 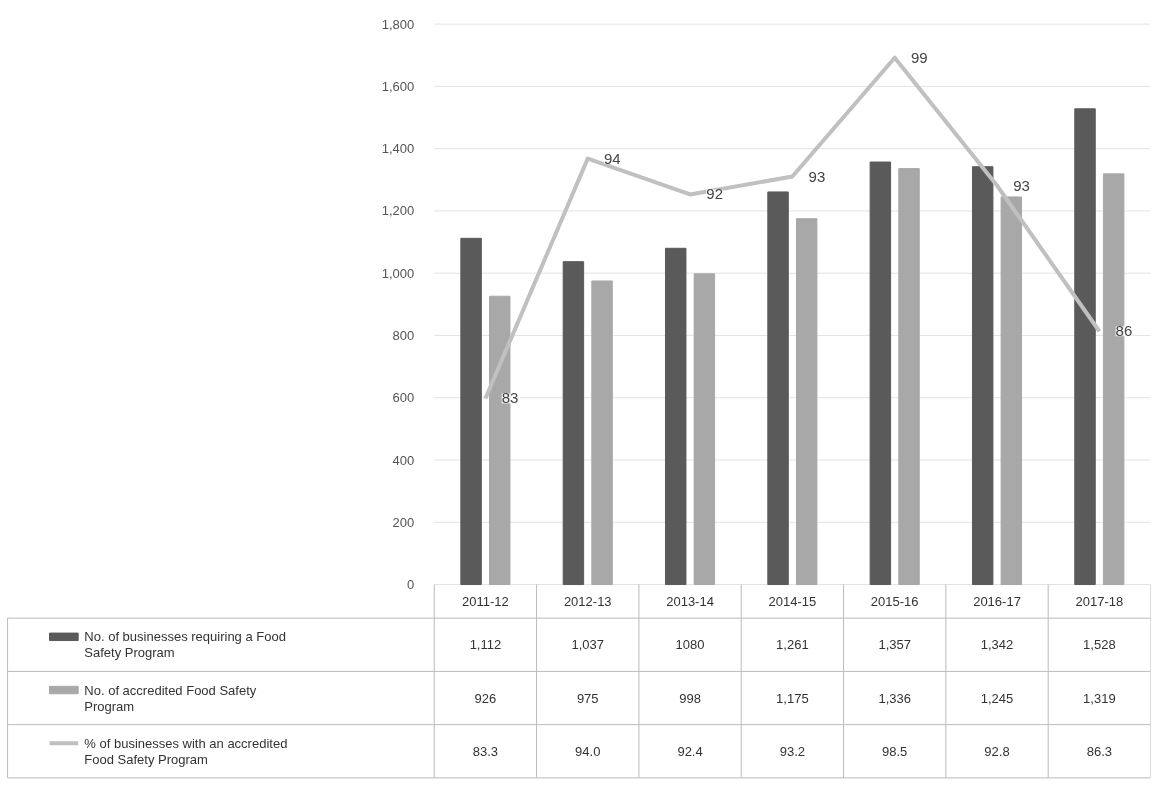 I want to click on x-tick-label: 2017-18, so click(x=1099, y=601).